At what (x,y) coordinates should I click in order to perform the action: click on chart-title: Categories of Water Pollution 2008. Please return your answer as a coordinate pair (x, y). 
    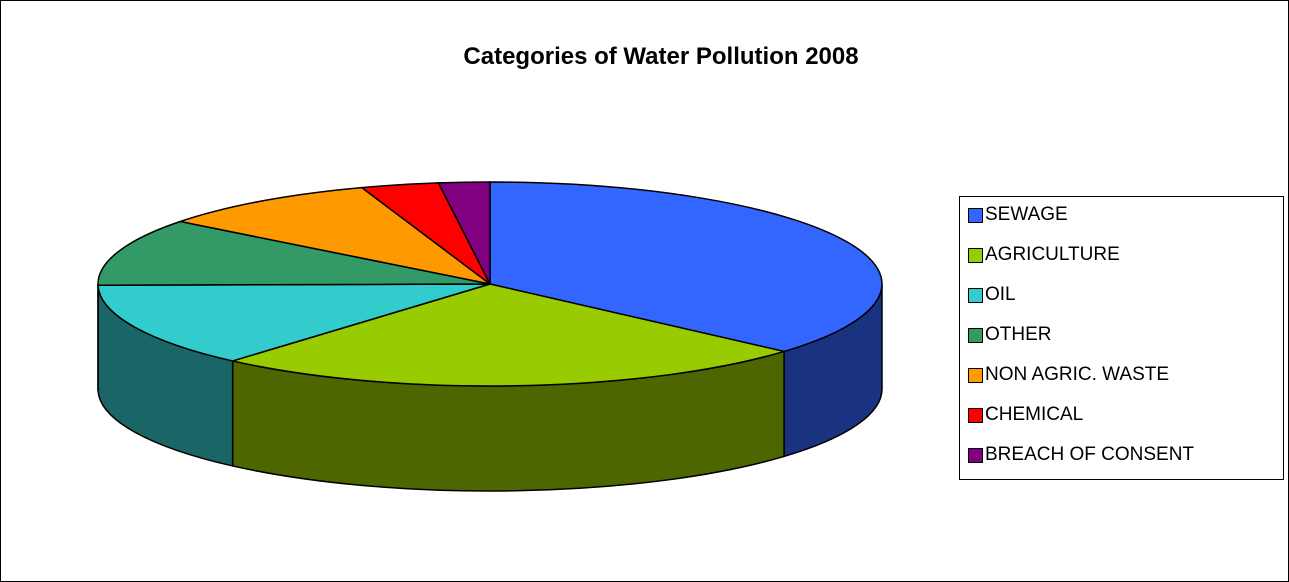
    Looking at the image, I should click on (661, 56).